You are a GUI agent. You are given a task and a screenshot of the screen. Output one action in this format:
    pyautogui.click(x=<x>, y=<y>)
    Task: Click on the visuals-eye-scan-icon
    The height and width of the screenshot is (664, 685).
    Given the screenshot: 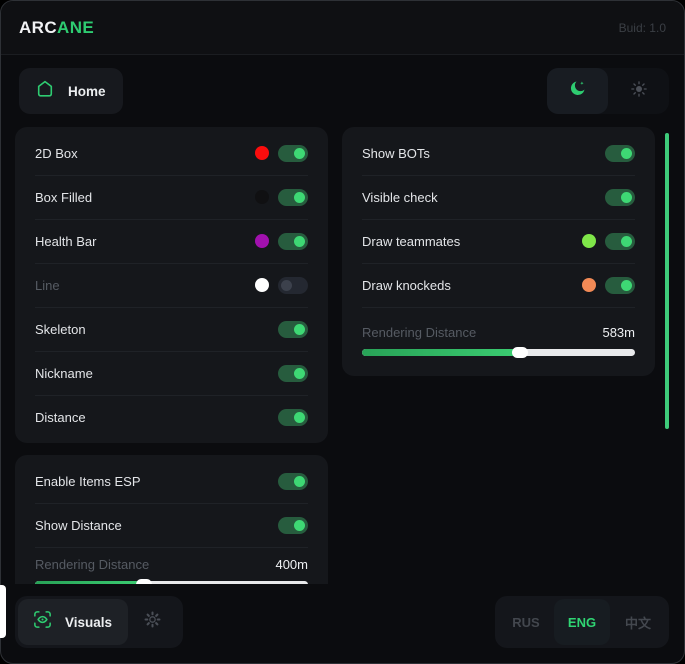 What is the action you would take?
    pyautogui.click(x=42, y=622)
    